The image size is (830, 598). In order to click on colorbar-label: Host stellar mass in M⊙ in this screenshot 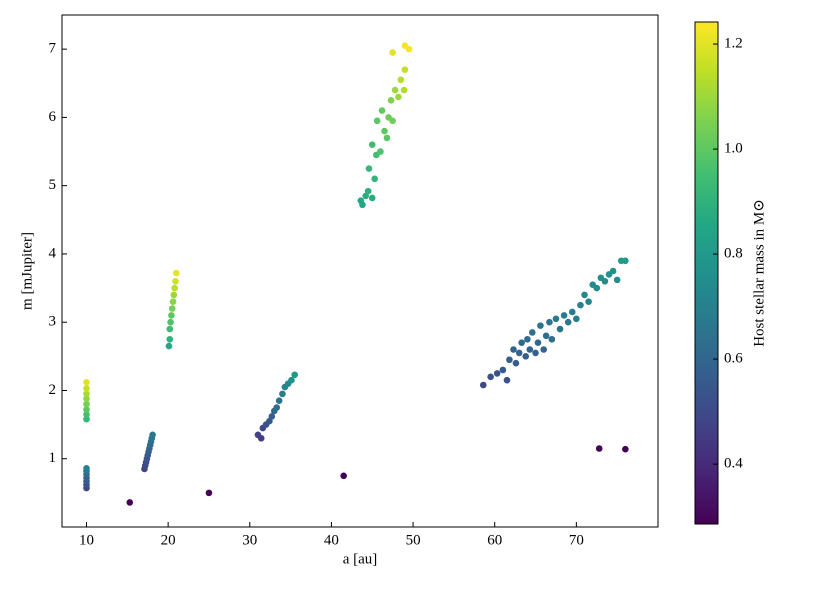, I will do `click(759, 273)`.